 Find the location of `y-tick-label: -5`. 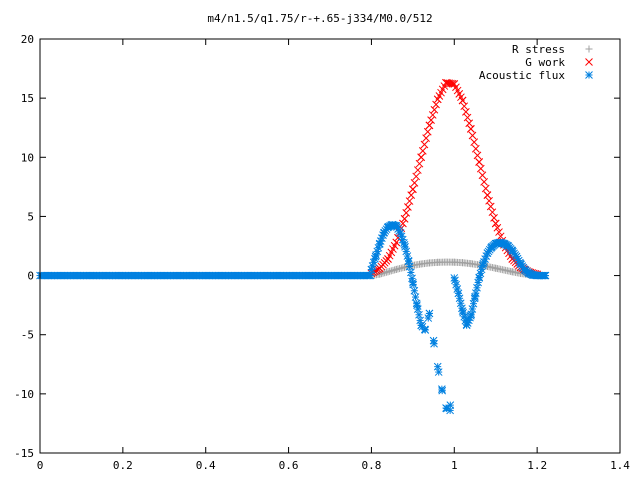

y-tick-label: -5 is located at coordinates (27, 335).